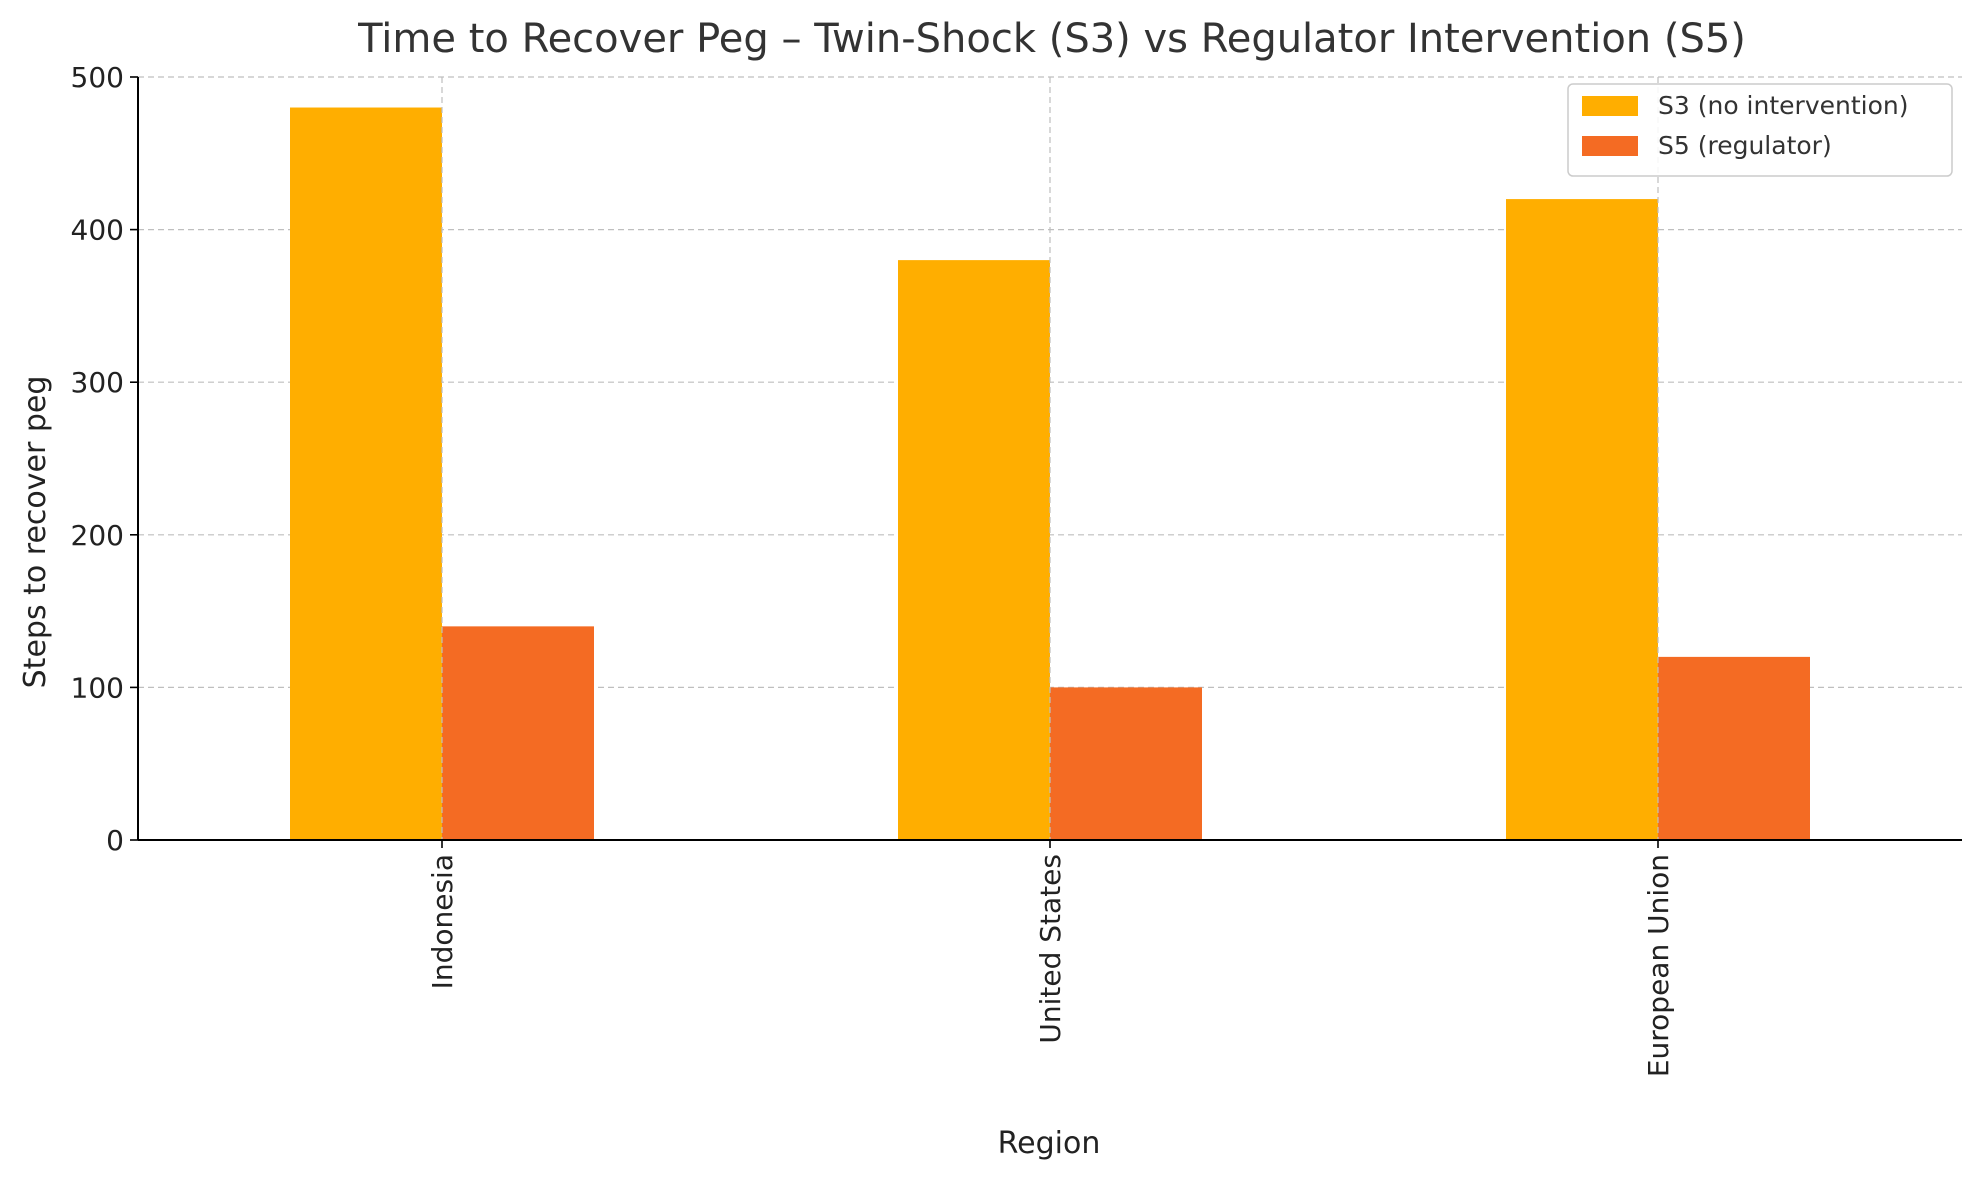 The image size is (1979, 1180). What do you see at coordinates (97, 382) in the screenshot?
I see `y-tick-label-300: 300` at bounding box center [97, 382].